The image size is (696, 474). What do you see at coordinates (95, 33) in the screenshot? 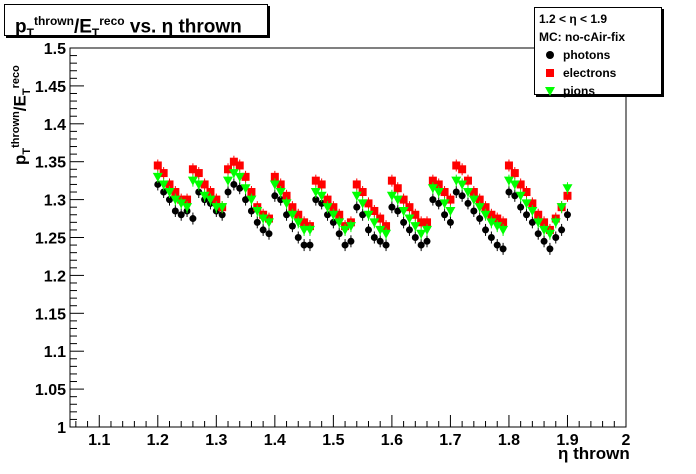
I see `title-e-sub: T` at bounding box center [95, 33].